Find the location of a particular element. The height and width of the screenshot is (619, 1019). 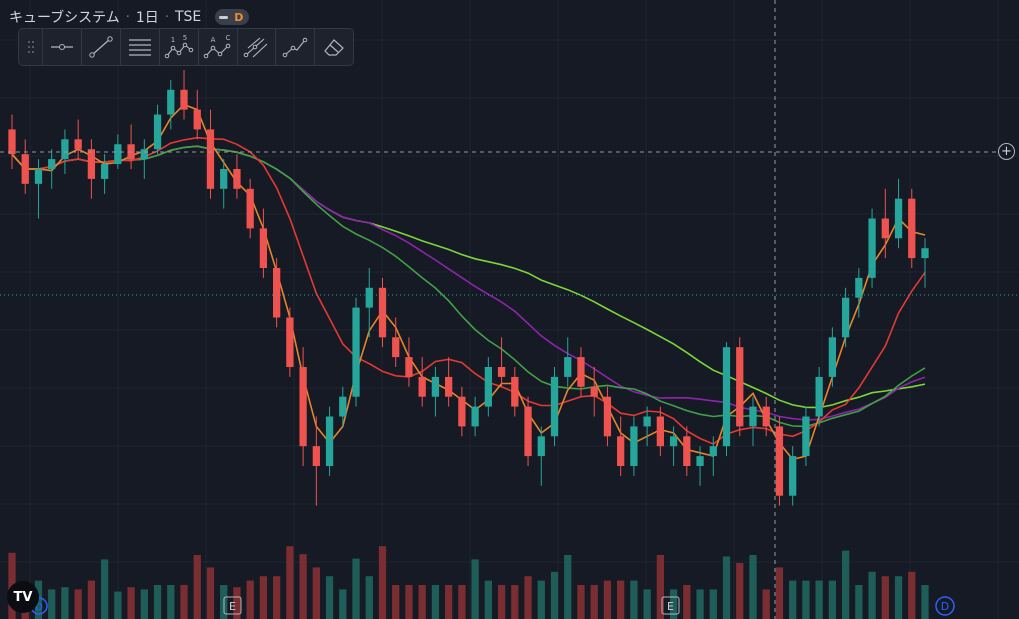

data-status-badge: D is located at coordinates (232, 17).